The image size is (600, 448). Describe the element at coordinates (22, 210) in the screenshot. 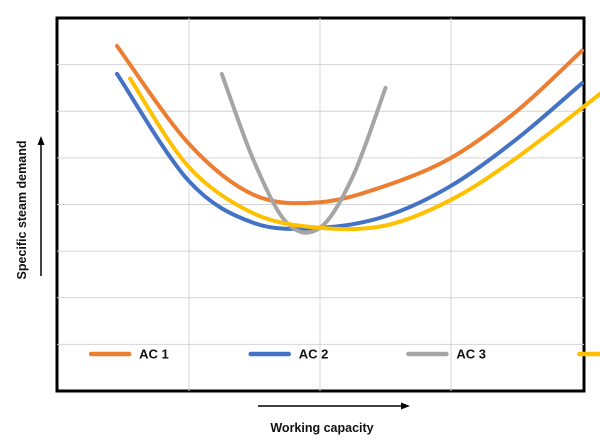

I see `y-axis-title: Specific steam demand` at that location.